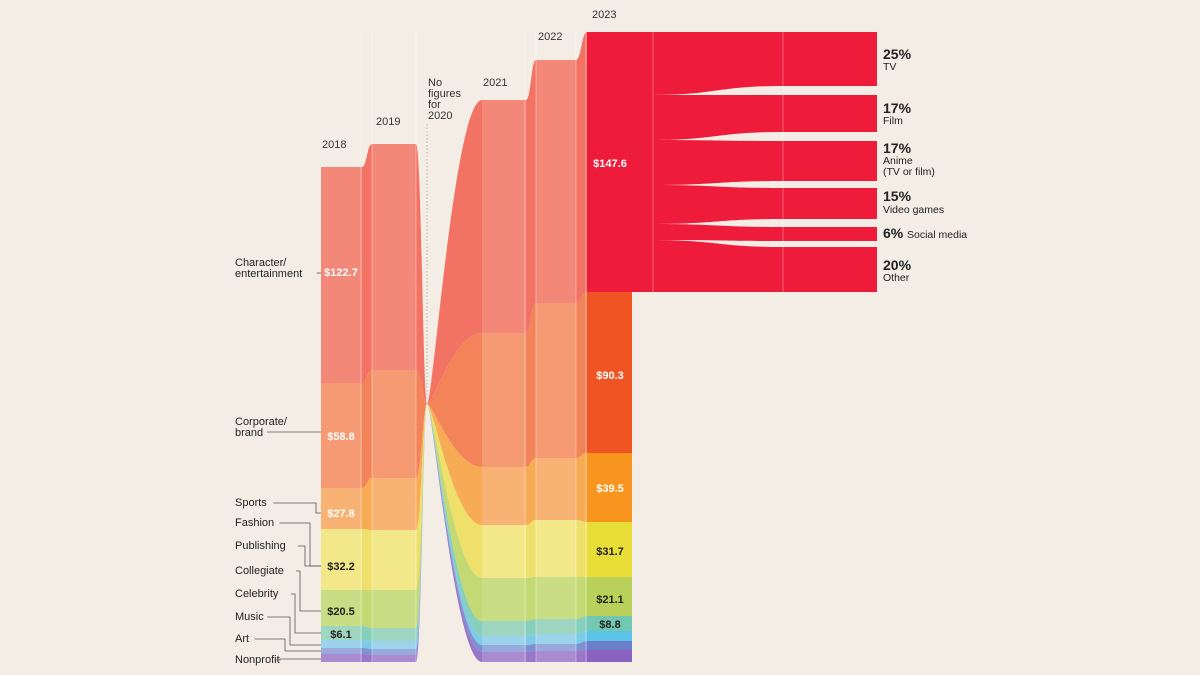 The image size is (1200, 675). I want to click on flow-6-2022-2023, so click(581, 637).